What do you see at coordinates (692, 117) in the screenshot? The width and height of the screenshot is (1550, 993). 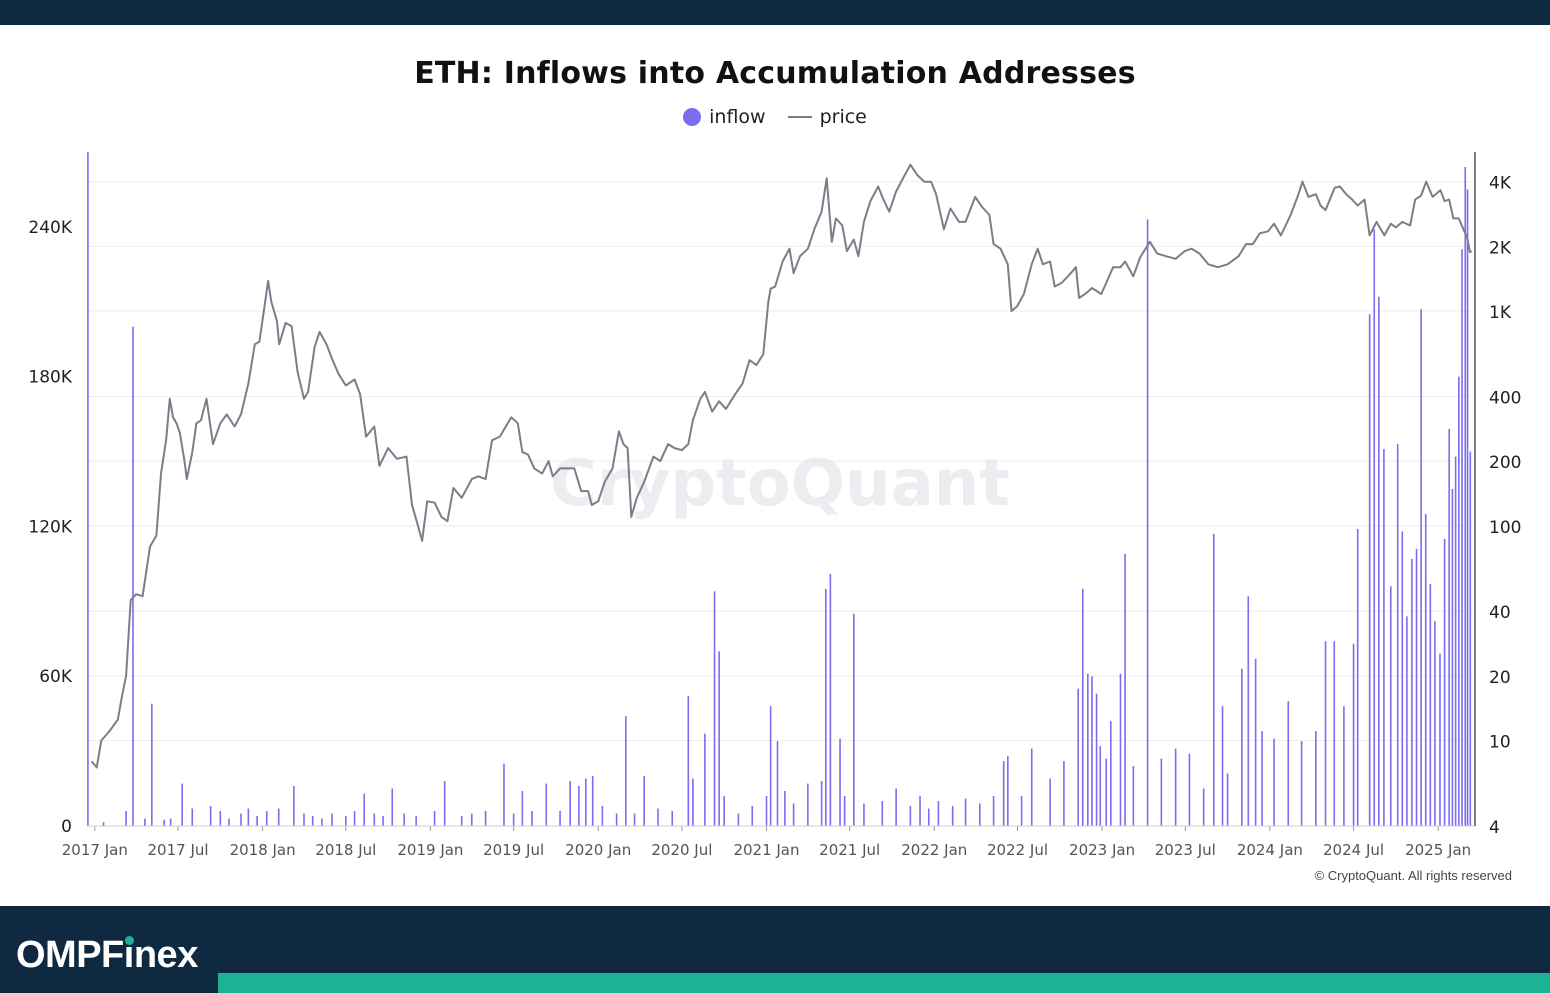 I see `legend-dot-icon` at bounding box center [692, 117].